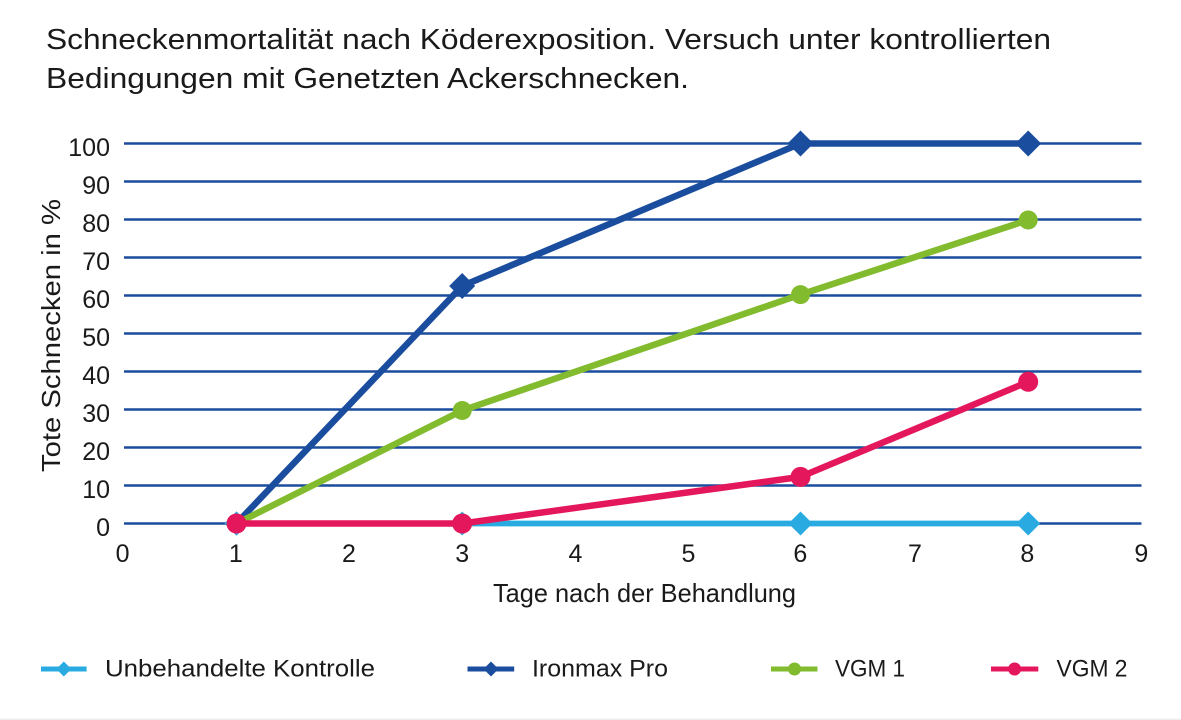 The image size is (1181, 720). Describe the element at coordinates (575, 554) in the screenshot. I see `svg-text: 4` at that location.